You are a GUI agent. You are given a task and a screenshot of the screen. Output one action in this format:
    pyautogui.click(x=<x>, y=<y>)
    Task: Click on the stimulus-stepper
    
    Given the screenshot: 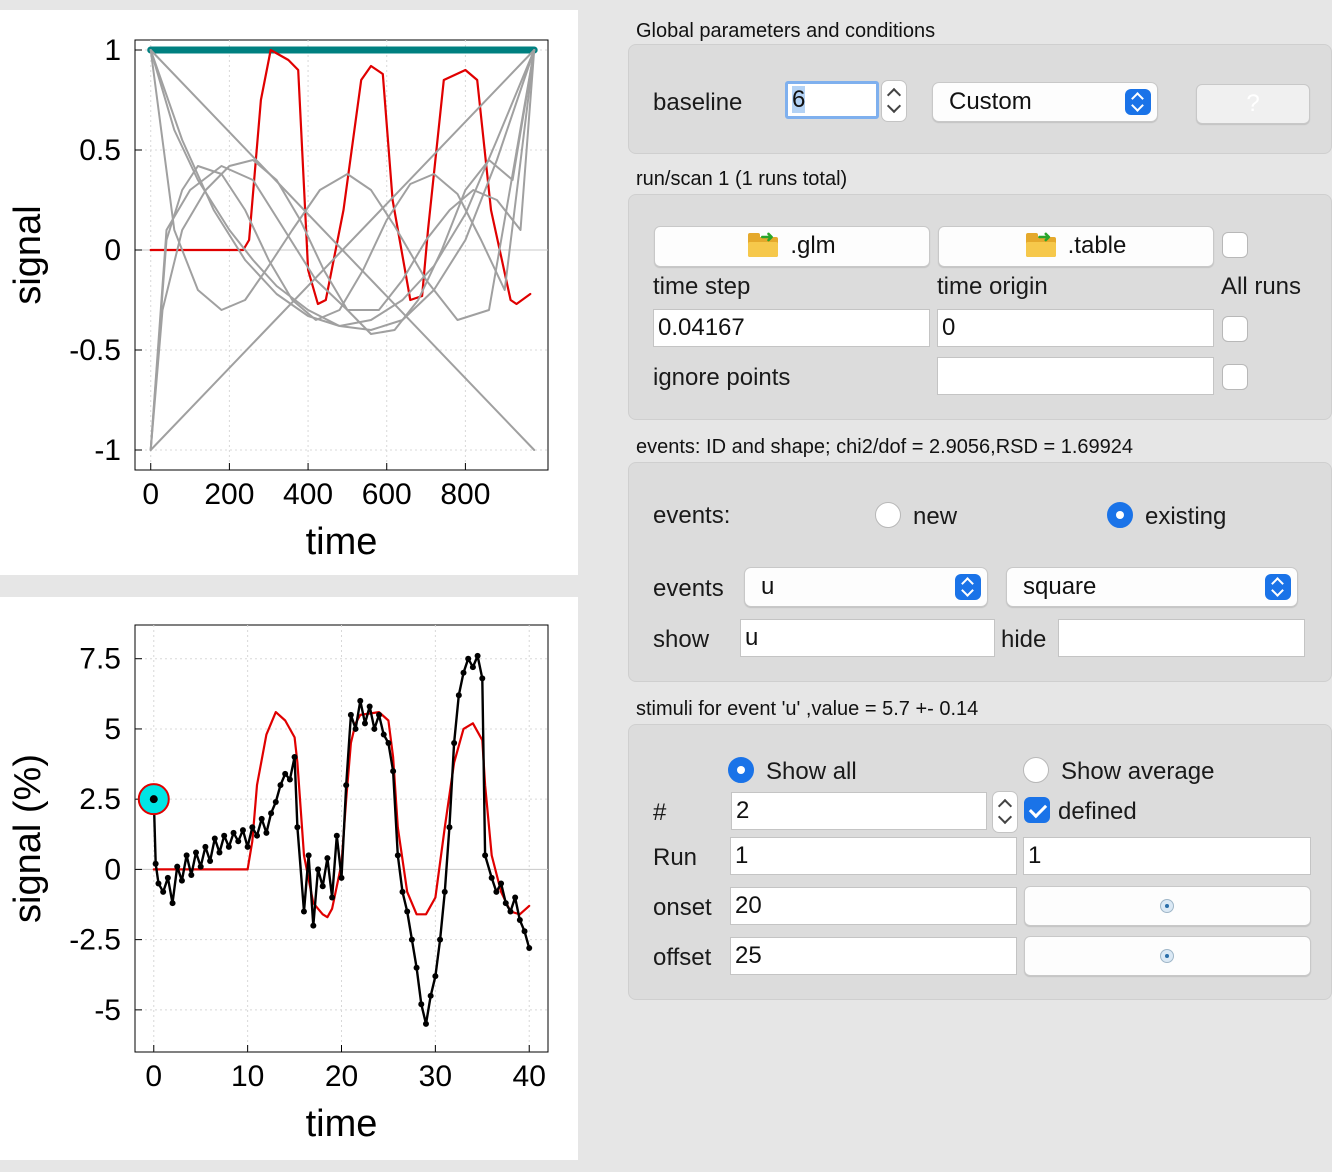 What is the action you would take?
    pyautogui.click(x=1005, y=812)
    